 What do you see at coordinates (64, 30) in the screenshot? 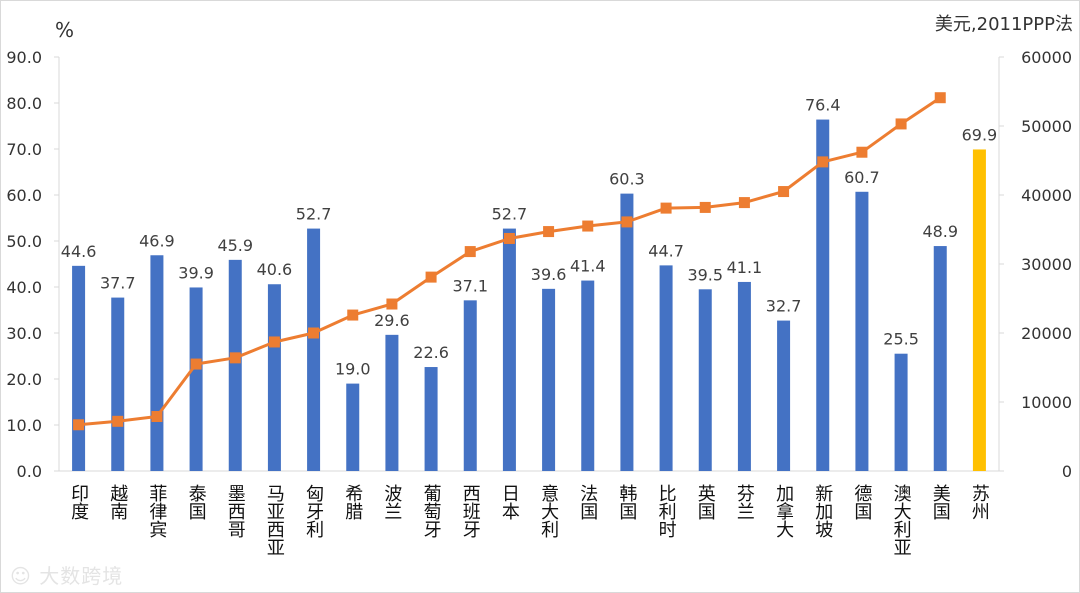
I see `left-axis-title: %` at bounding box center [64, 30].